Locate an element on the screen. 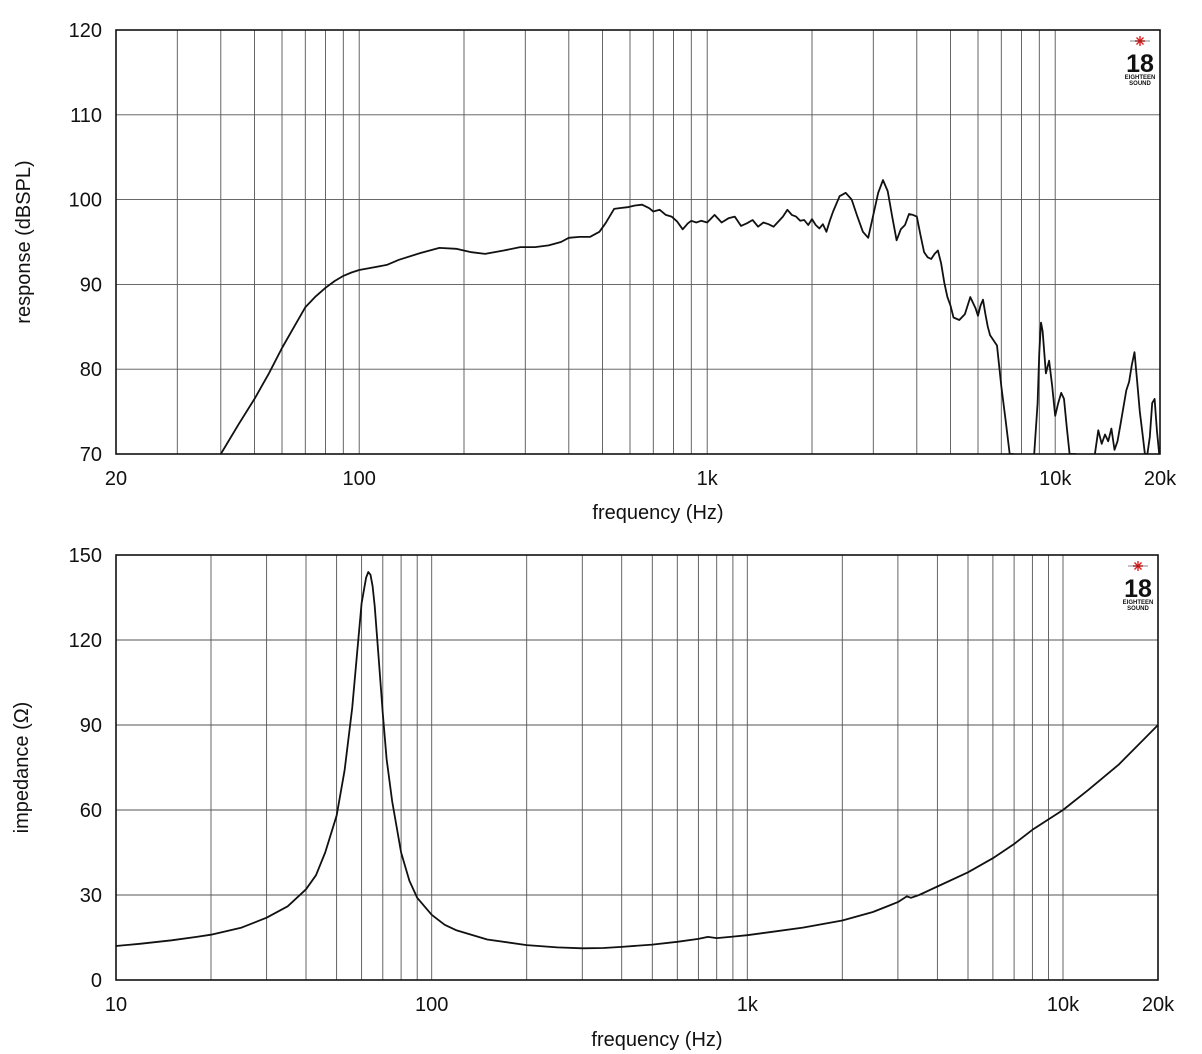  y-tick-label: 80 is located at coordinates (91, 370).